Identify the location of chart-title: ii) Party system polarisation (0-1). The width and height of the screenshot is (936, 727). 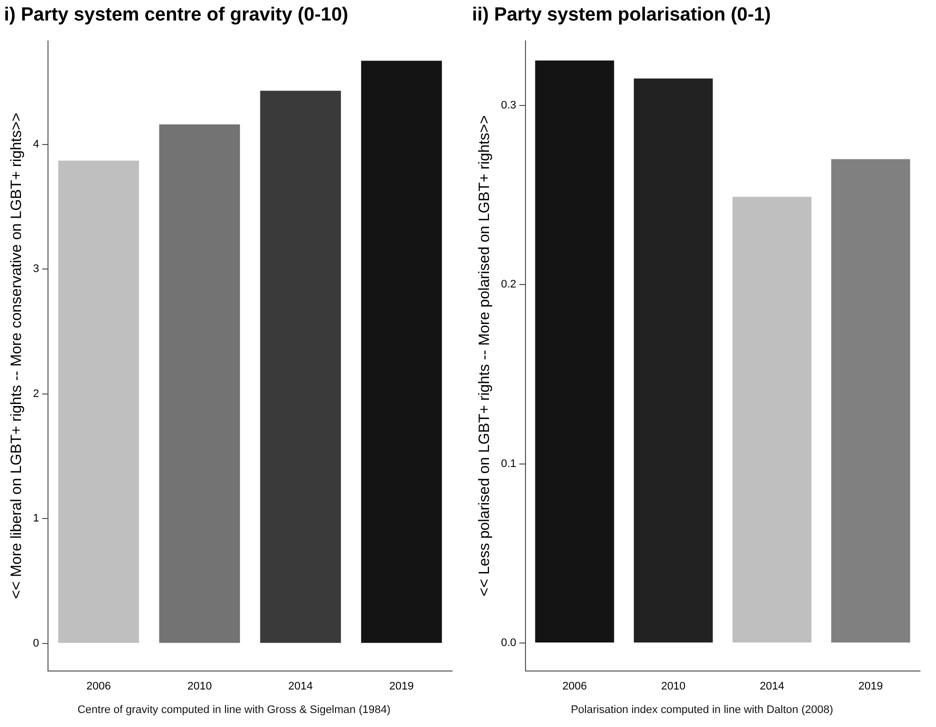
(621, 15).